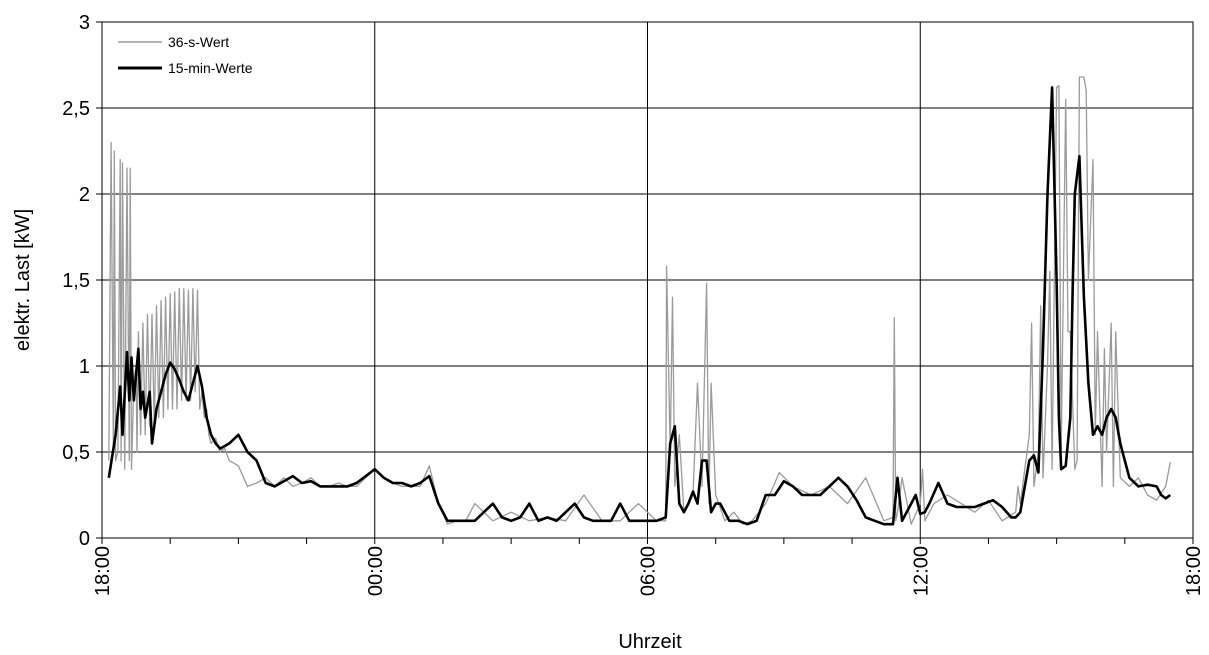 The height and width of the screenshot is (655, 1209). Describe the element at coordinates (103, 571) in the screenshot. I see `x-tick-label-0: 18:00` at that location.